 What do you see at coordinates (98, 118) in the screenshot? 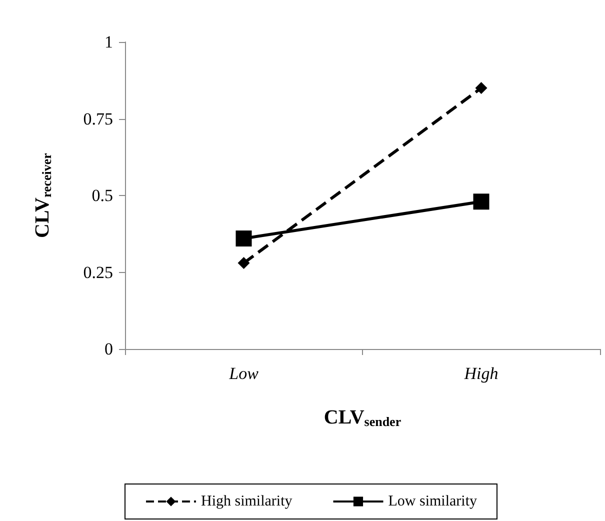
I see `y-tick-label: 0.75` at bounding box center [98, 118].